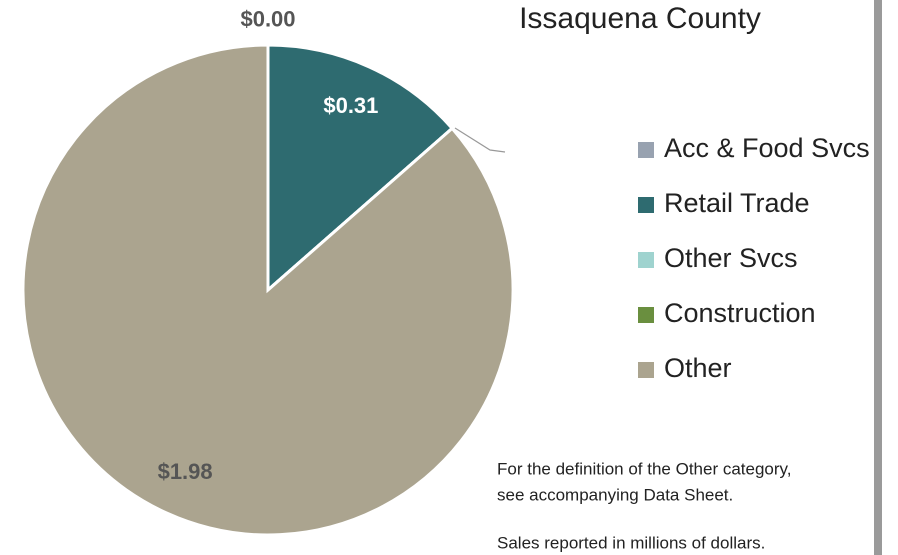 This screenshot has width=898, height=555. What do you see at coordinates (878, 277) in the screenshot?
I see `frame-border` at bounding box center [878, 277].